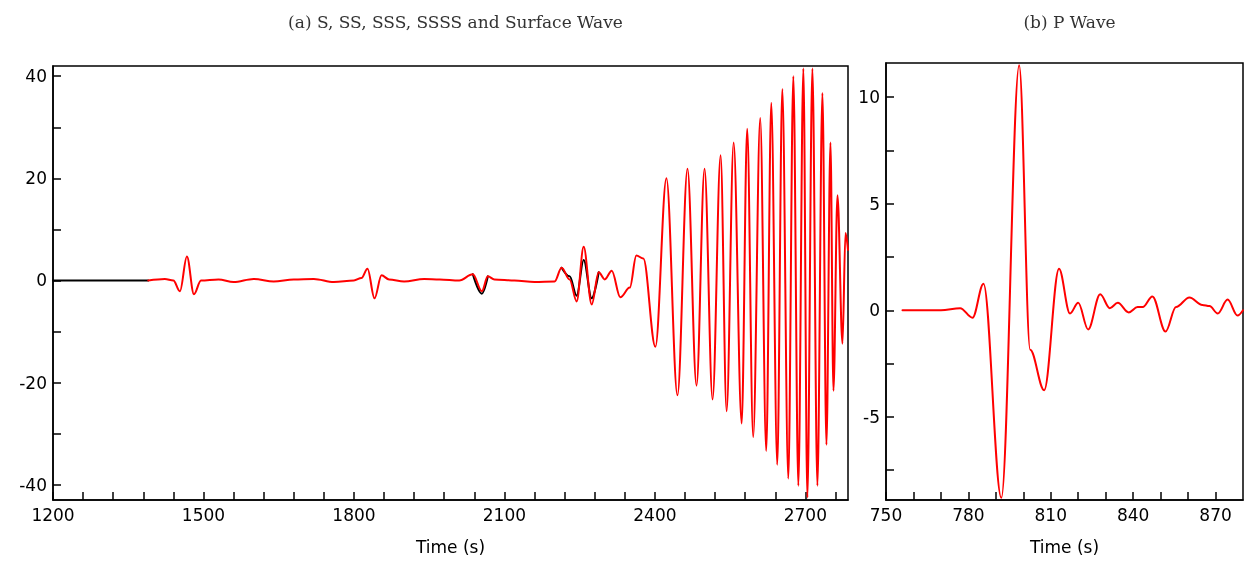 The image size is (1245, 575). Describe the element at coordinates (36, 76) in the screenshot. I see `y-tick-label: 40` at that location.